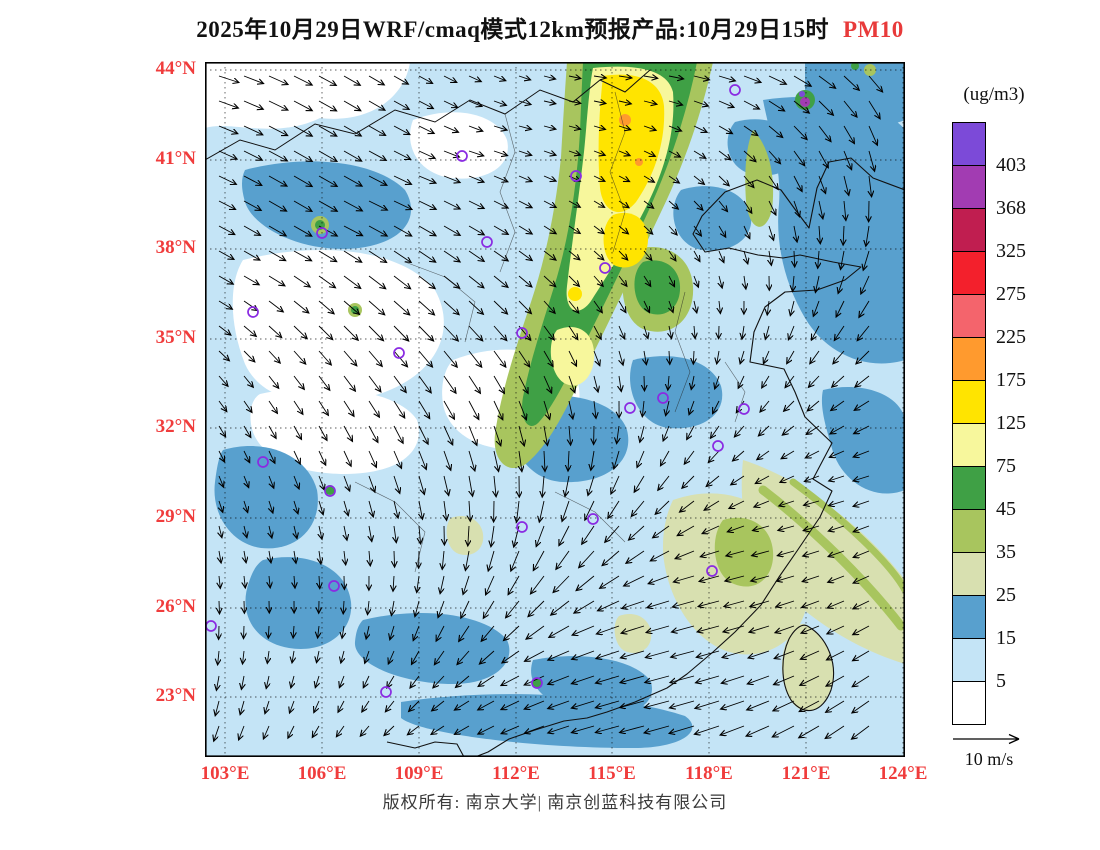  I want to click on title-species: PM10, so click(873, 29).